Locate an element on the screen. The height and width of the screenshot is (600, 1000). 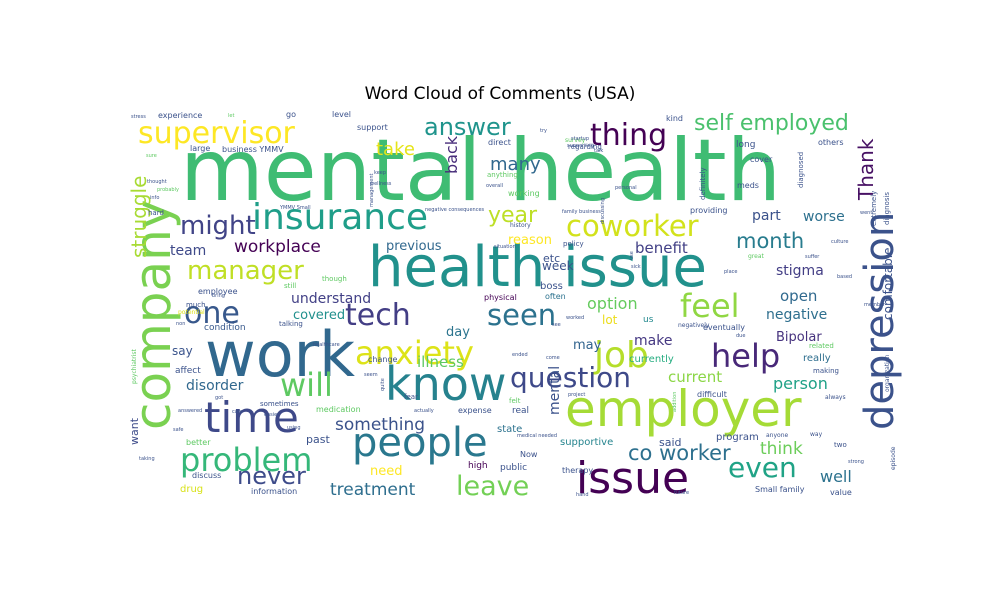
word-wellness: wellness is located at coordinates (381, 184).